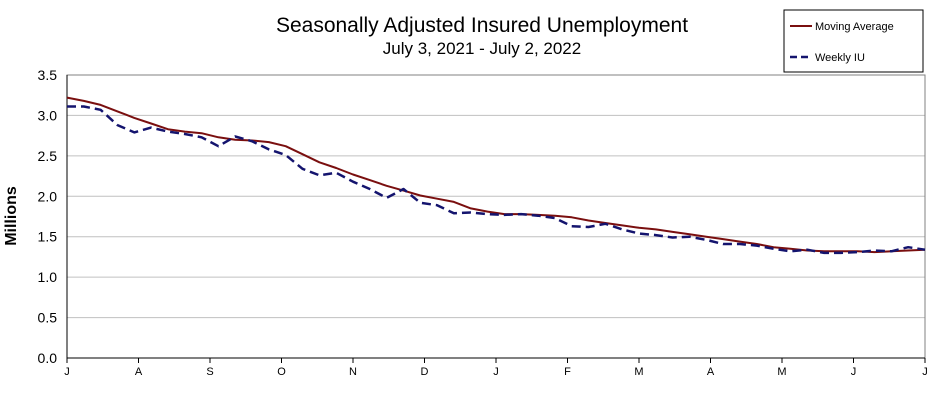 This screenshot has width=946, height=402. I want to click on y-tick-label: 0.0, so click(48, 358).